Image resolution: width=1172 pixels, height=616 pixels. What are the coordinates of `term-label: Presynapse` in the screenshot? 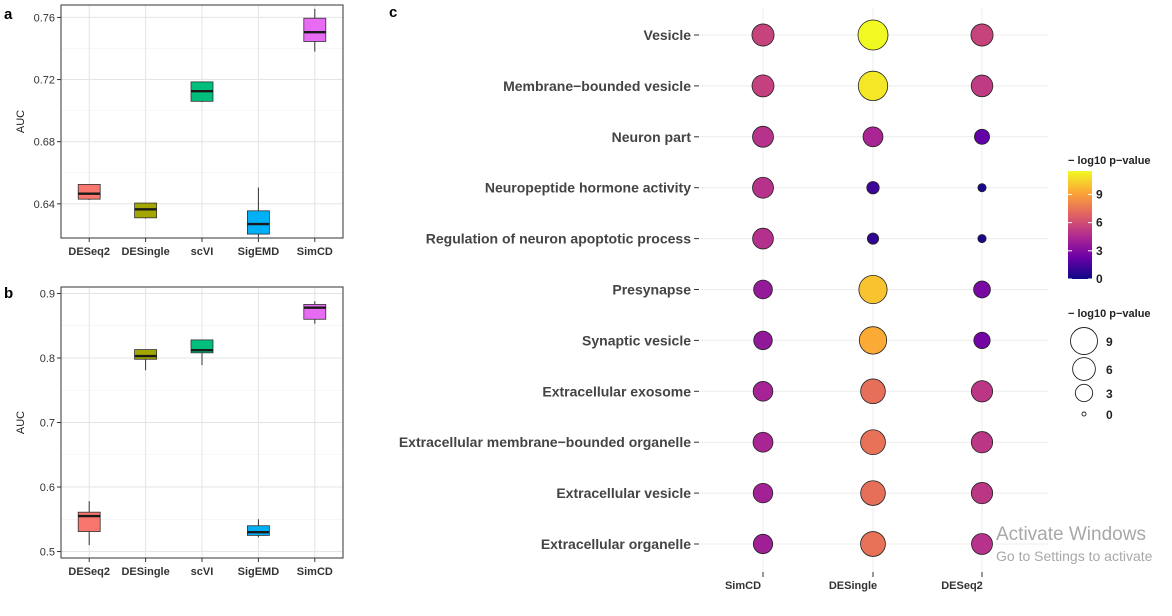 It's located at (651, 290).